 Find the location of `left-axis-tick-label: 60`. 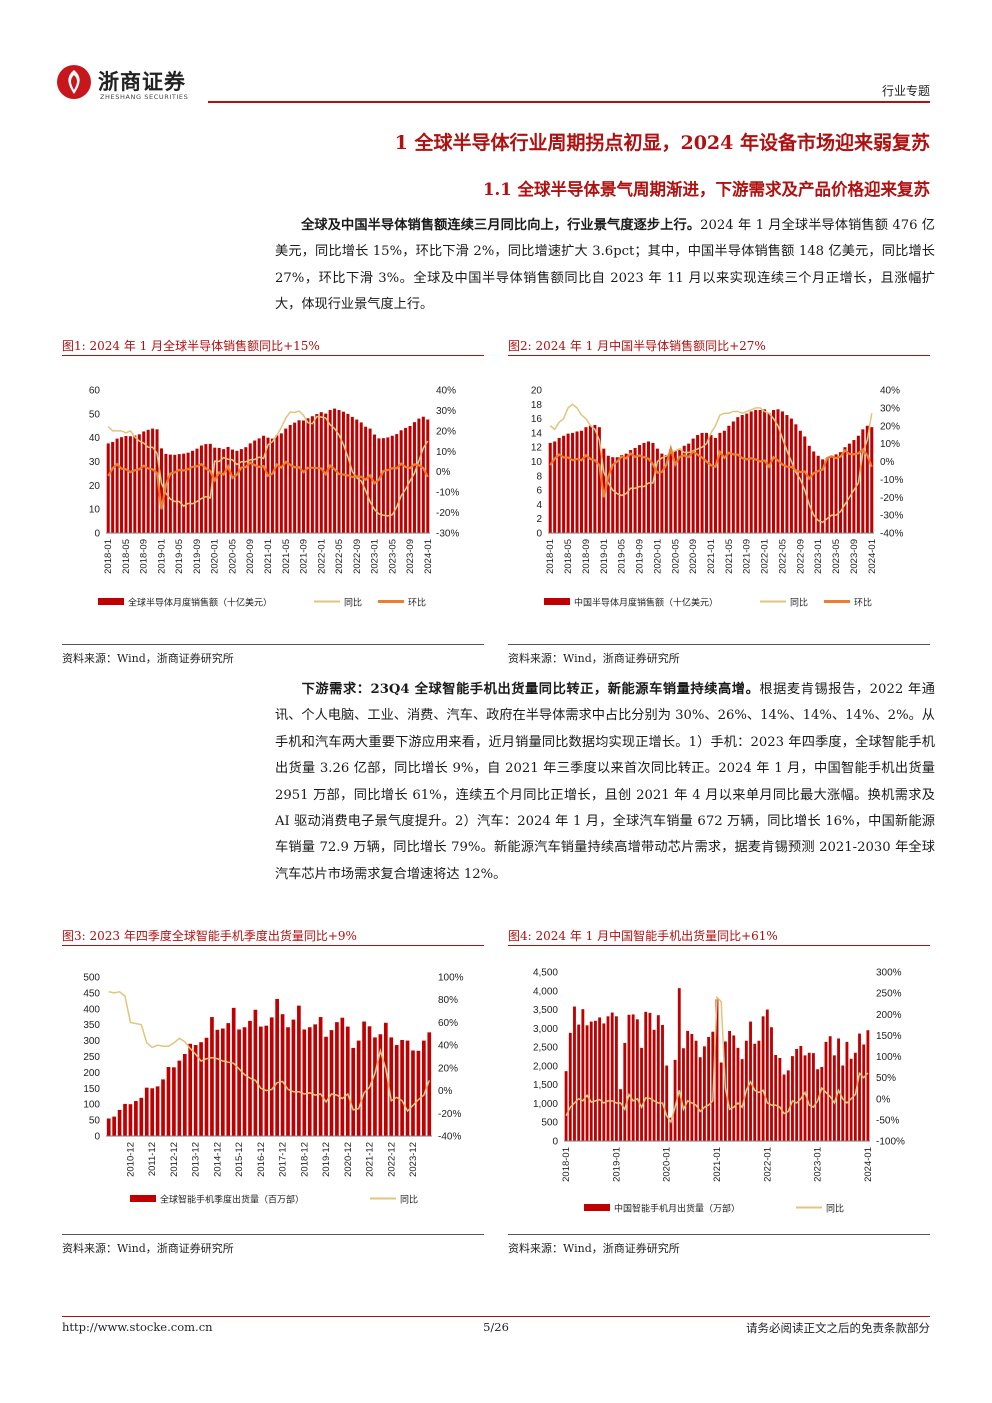

left-axis-tick-label: 60 is located at coordinates (95, 391).